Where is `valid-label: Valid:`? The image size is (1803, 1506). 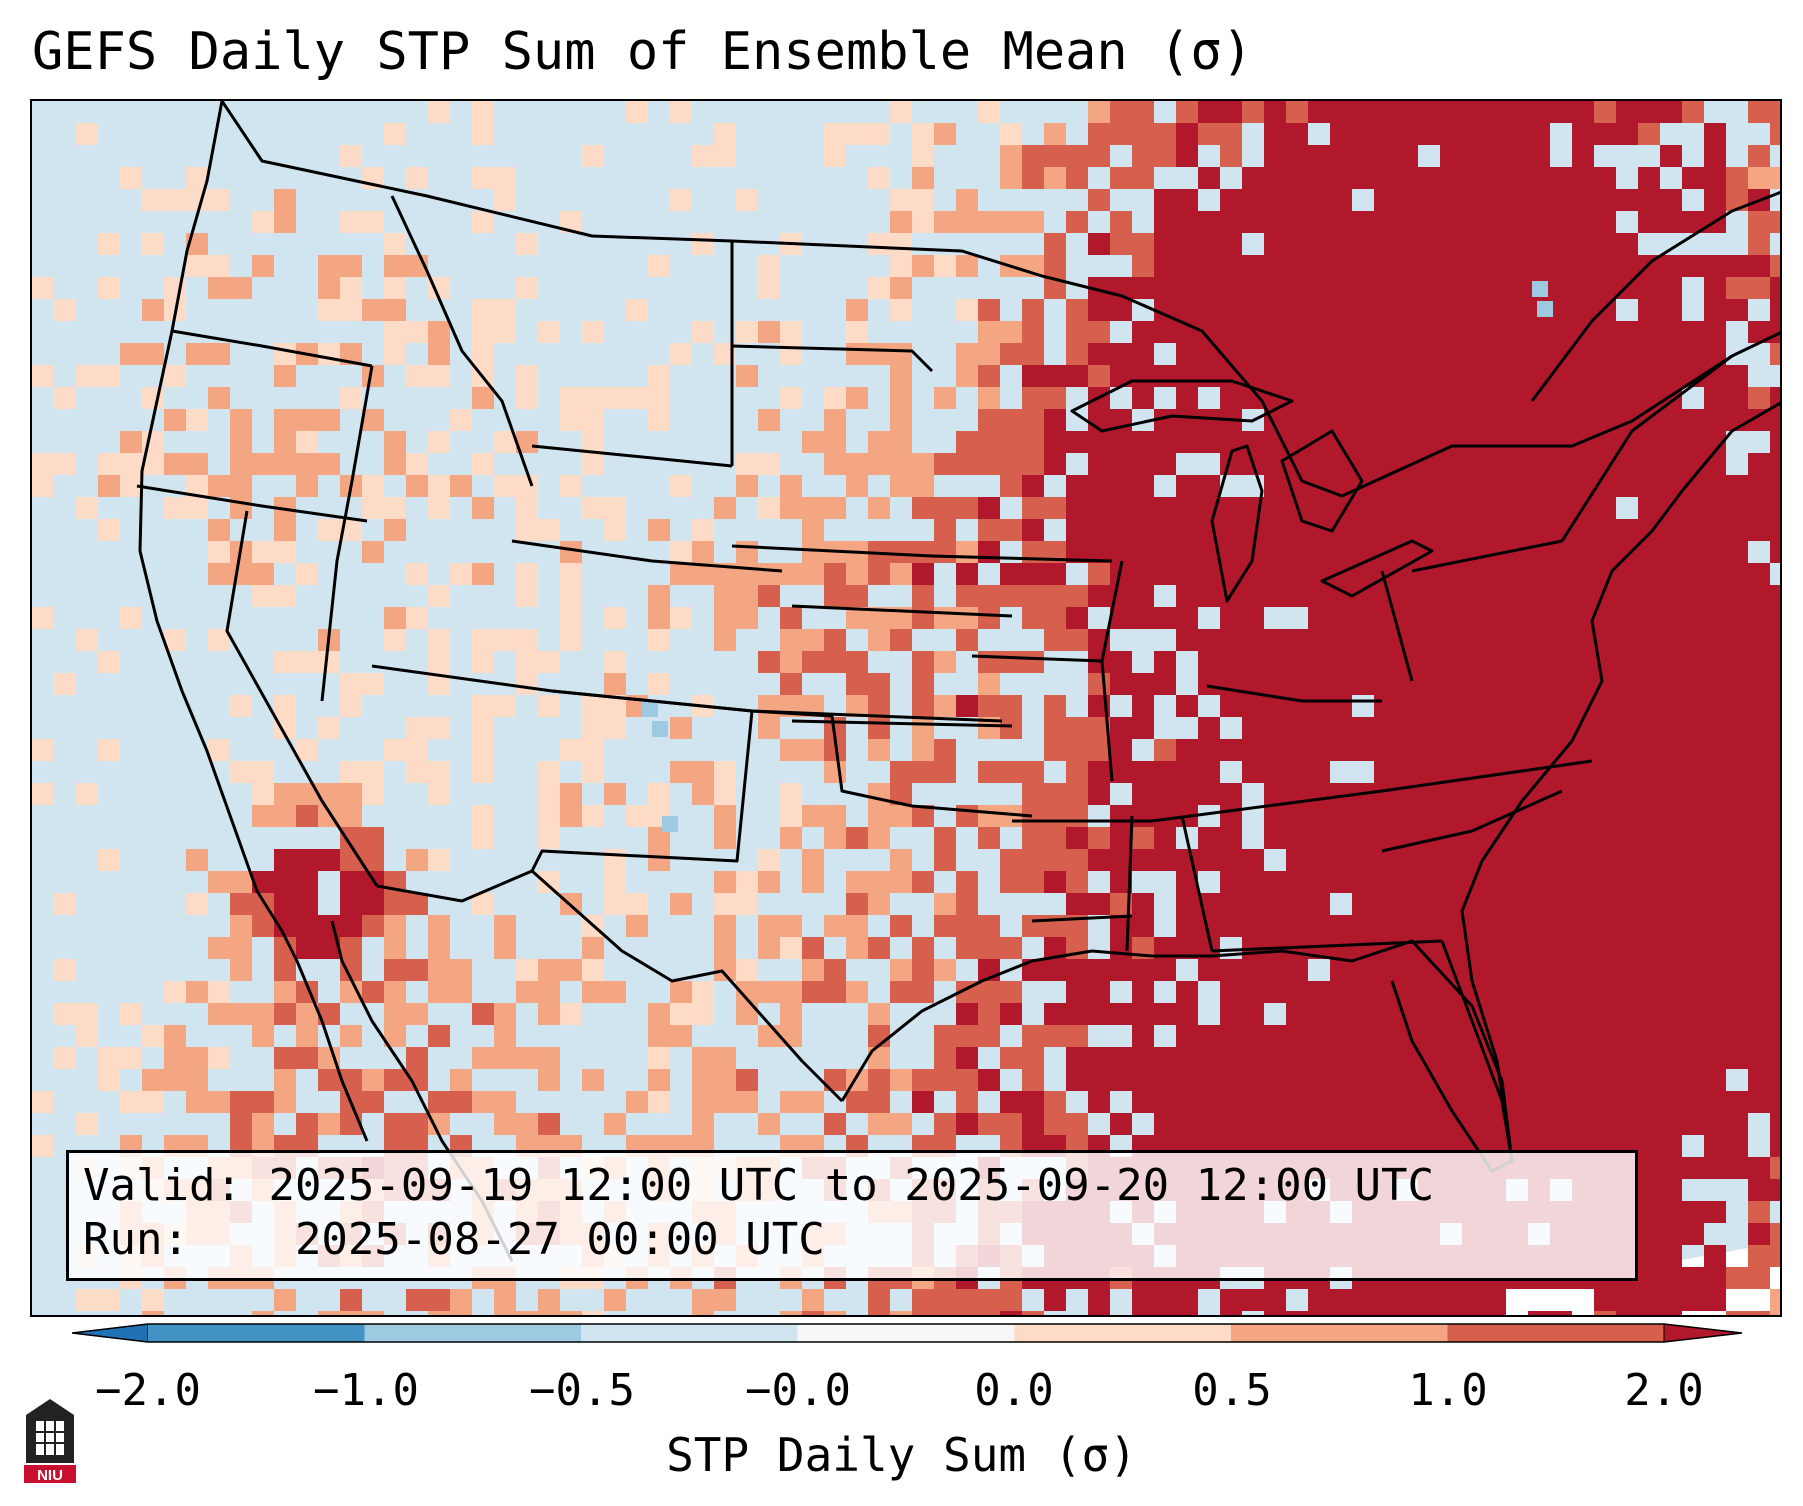 valid-label: Valid: is located at coordinates (162, 1185).